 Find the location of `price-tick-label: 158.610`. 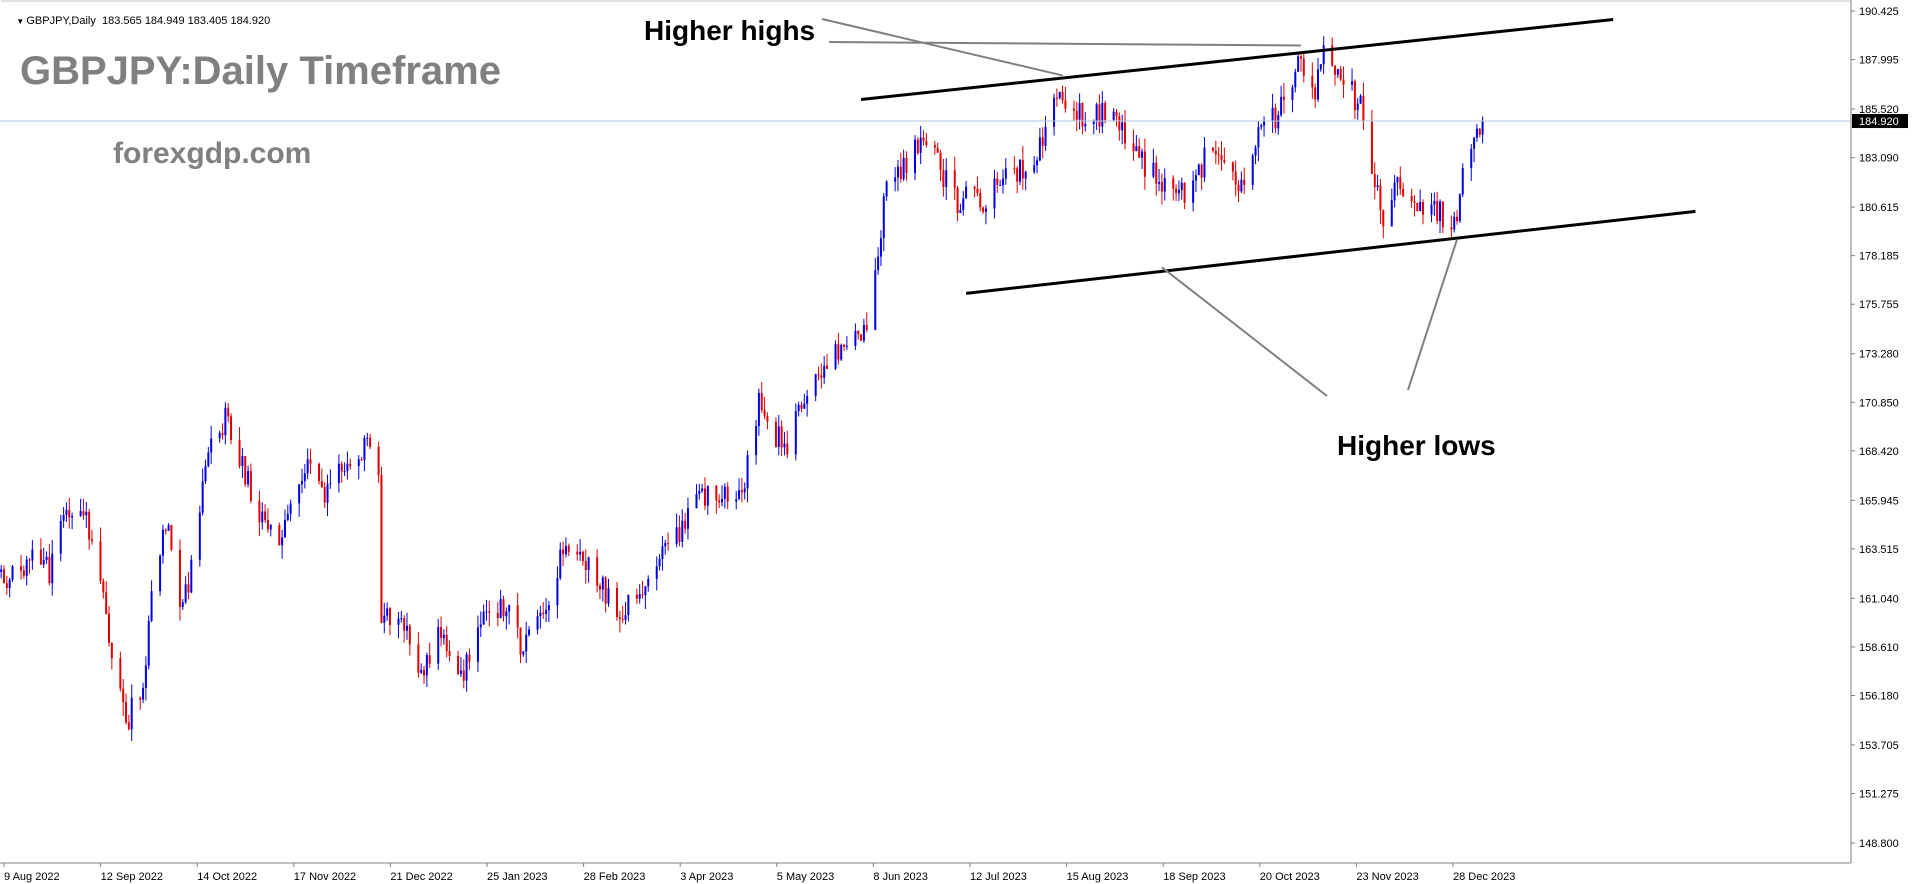

price-tick-label: 158.610 is located at coordinates (1879, 648).